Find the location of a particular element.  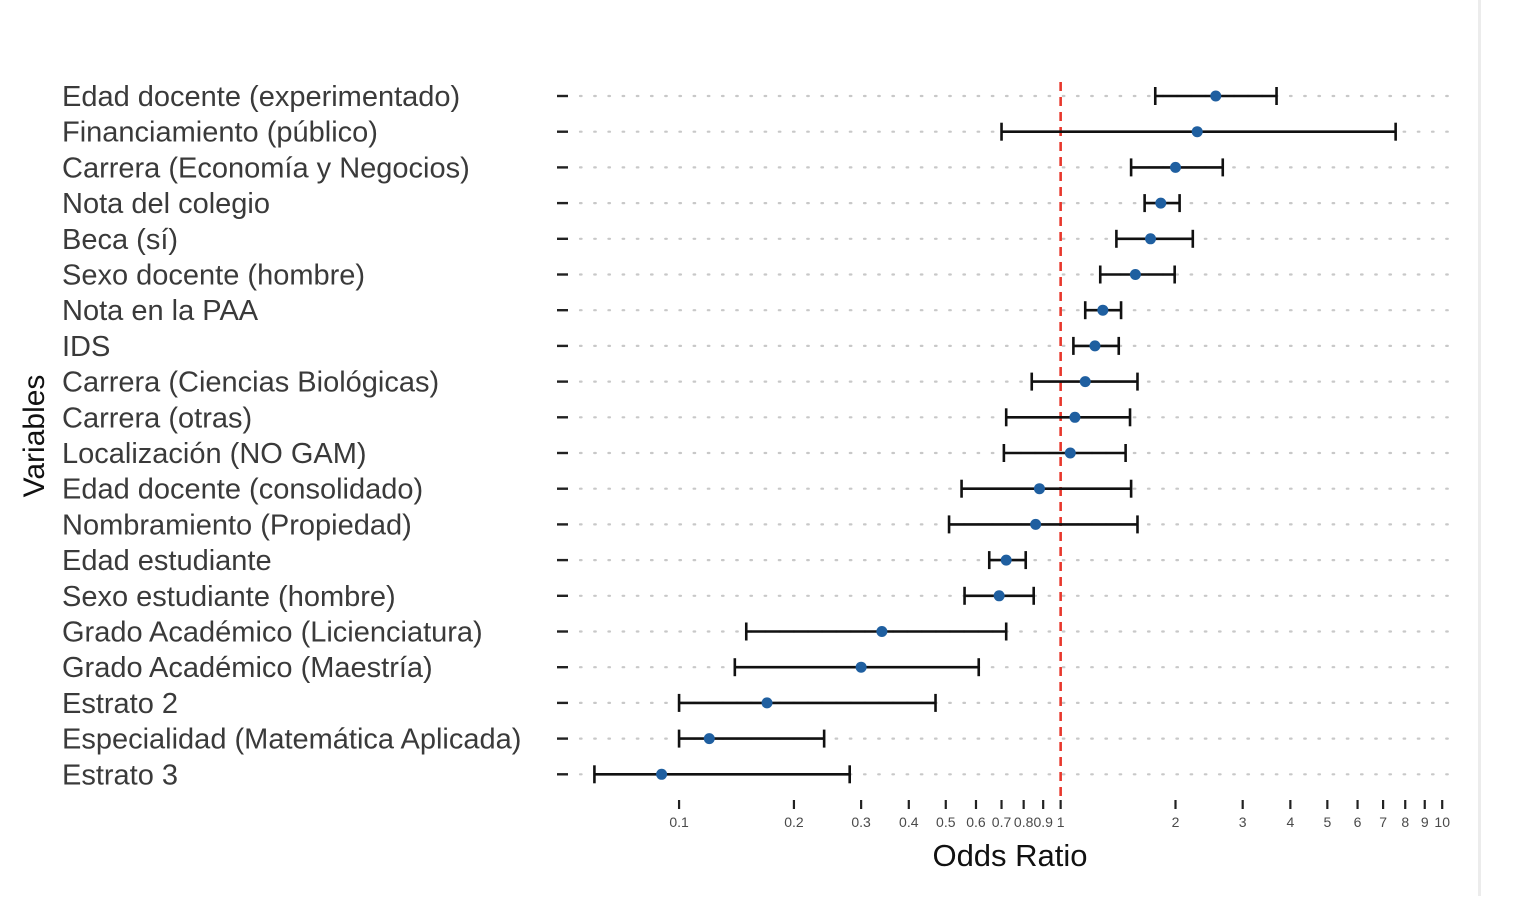

row-label: Edad docente (consolidado) is located at coordinates (242, 490).